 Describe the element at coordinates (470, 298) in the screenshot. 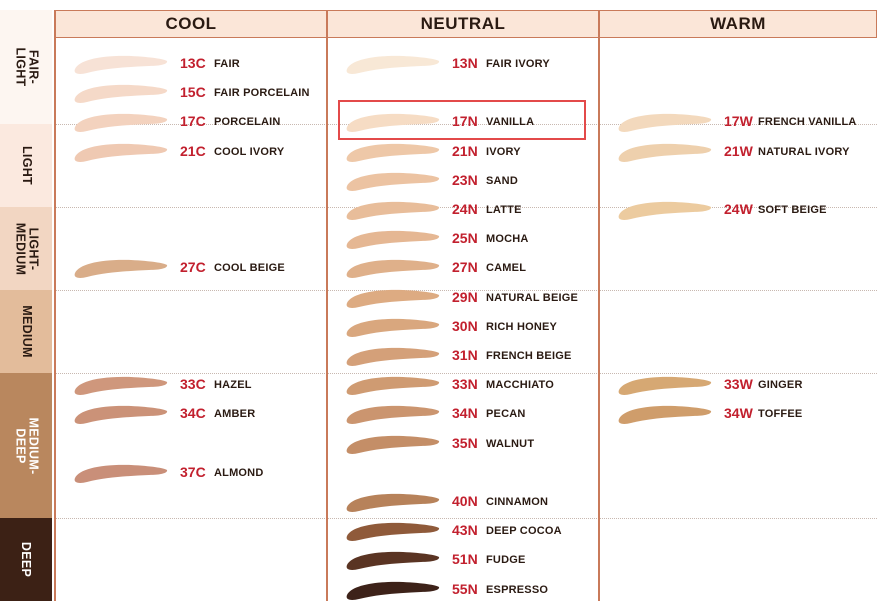

I see `shade-29n: 29N NATURAL BEIGE` at that location.